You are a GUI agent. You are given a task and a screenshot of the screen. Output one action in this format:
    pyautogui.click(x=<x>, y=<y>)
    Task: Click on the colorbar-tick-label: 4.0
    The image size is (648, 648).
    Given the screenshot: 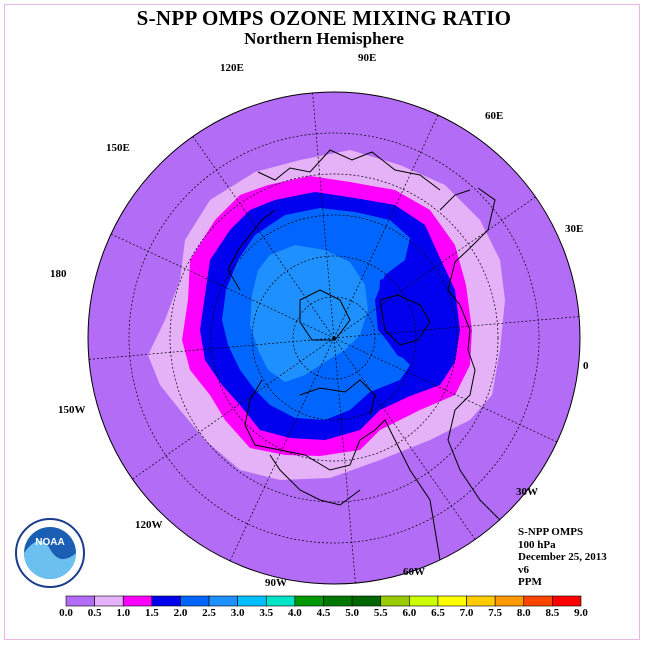 What is the action you would take?
    pyautogui.click(x=295, y=613)
    